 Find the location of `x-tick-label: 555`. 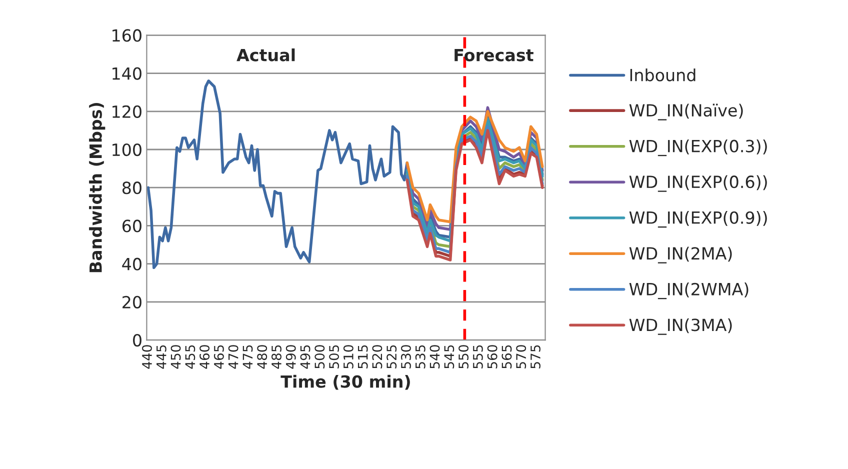

x-tick-label: 555 is located at coordinates (478, 356).